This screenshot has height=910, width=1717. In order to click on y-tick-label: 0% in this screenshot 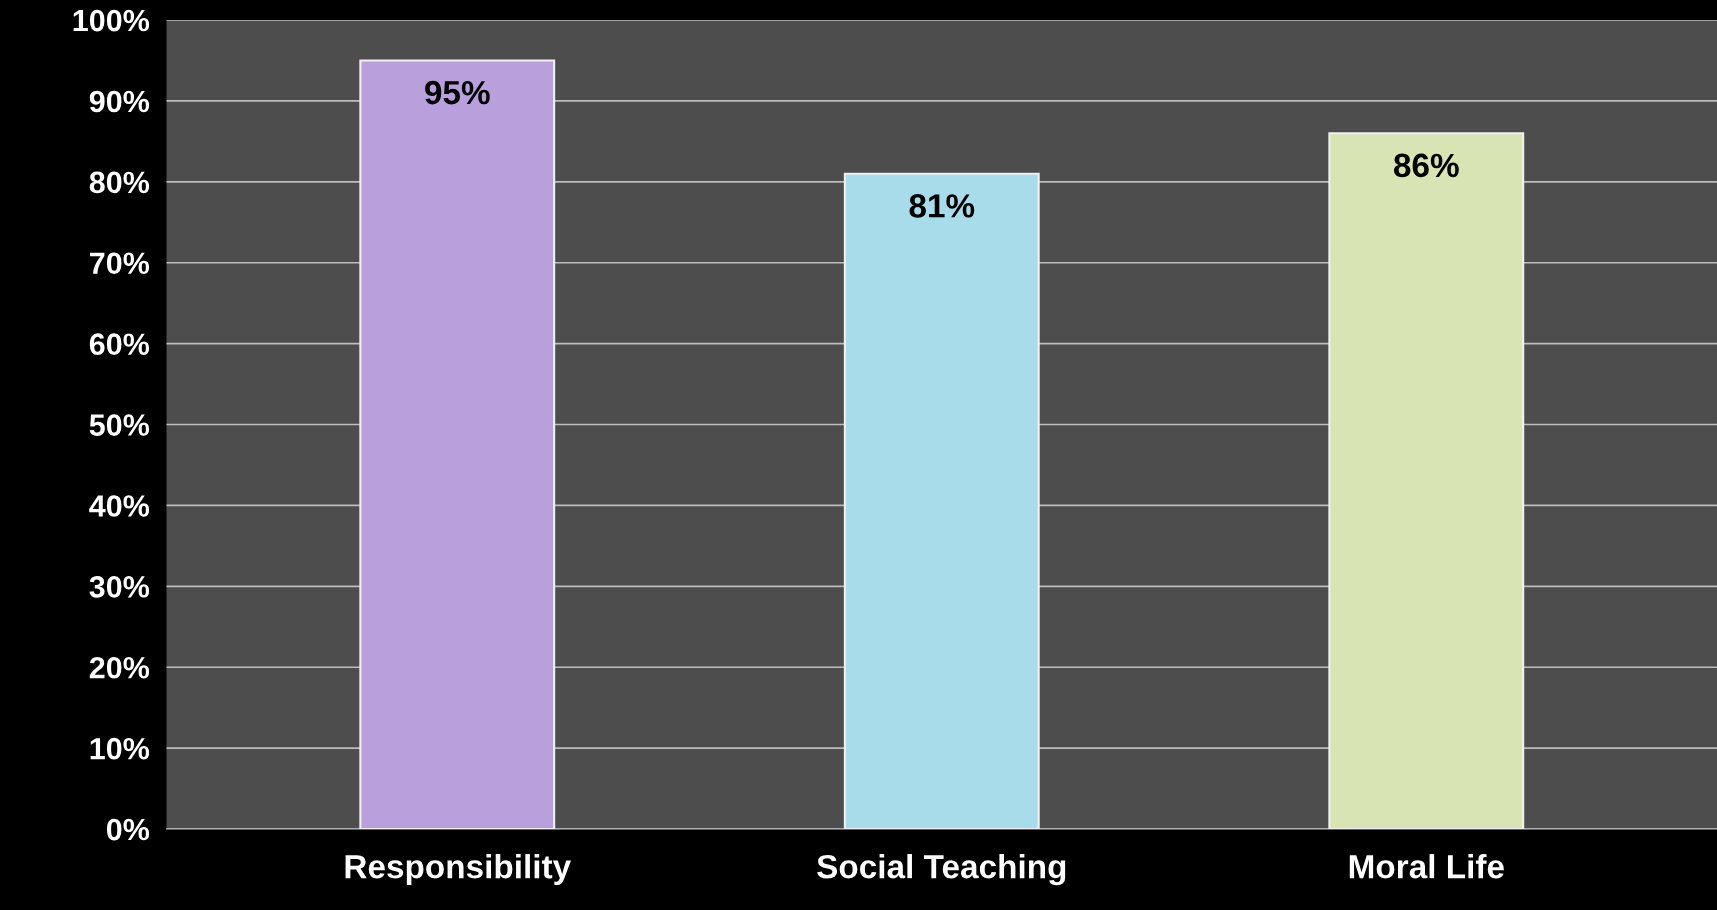, I will do `click(128, 829)`.